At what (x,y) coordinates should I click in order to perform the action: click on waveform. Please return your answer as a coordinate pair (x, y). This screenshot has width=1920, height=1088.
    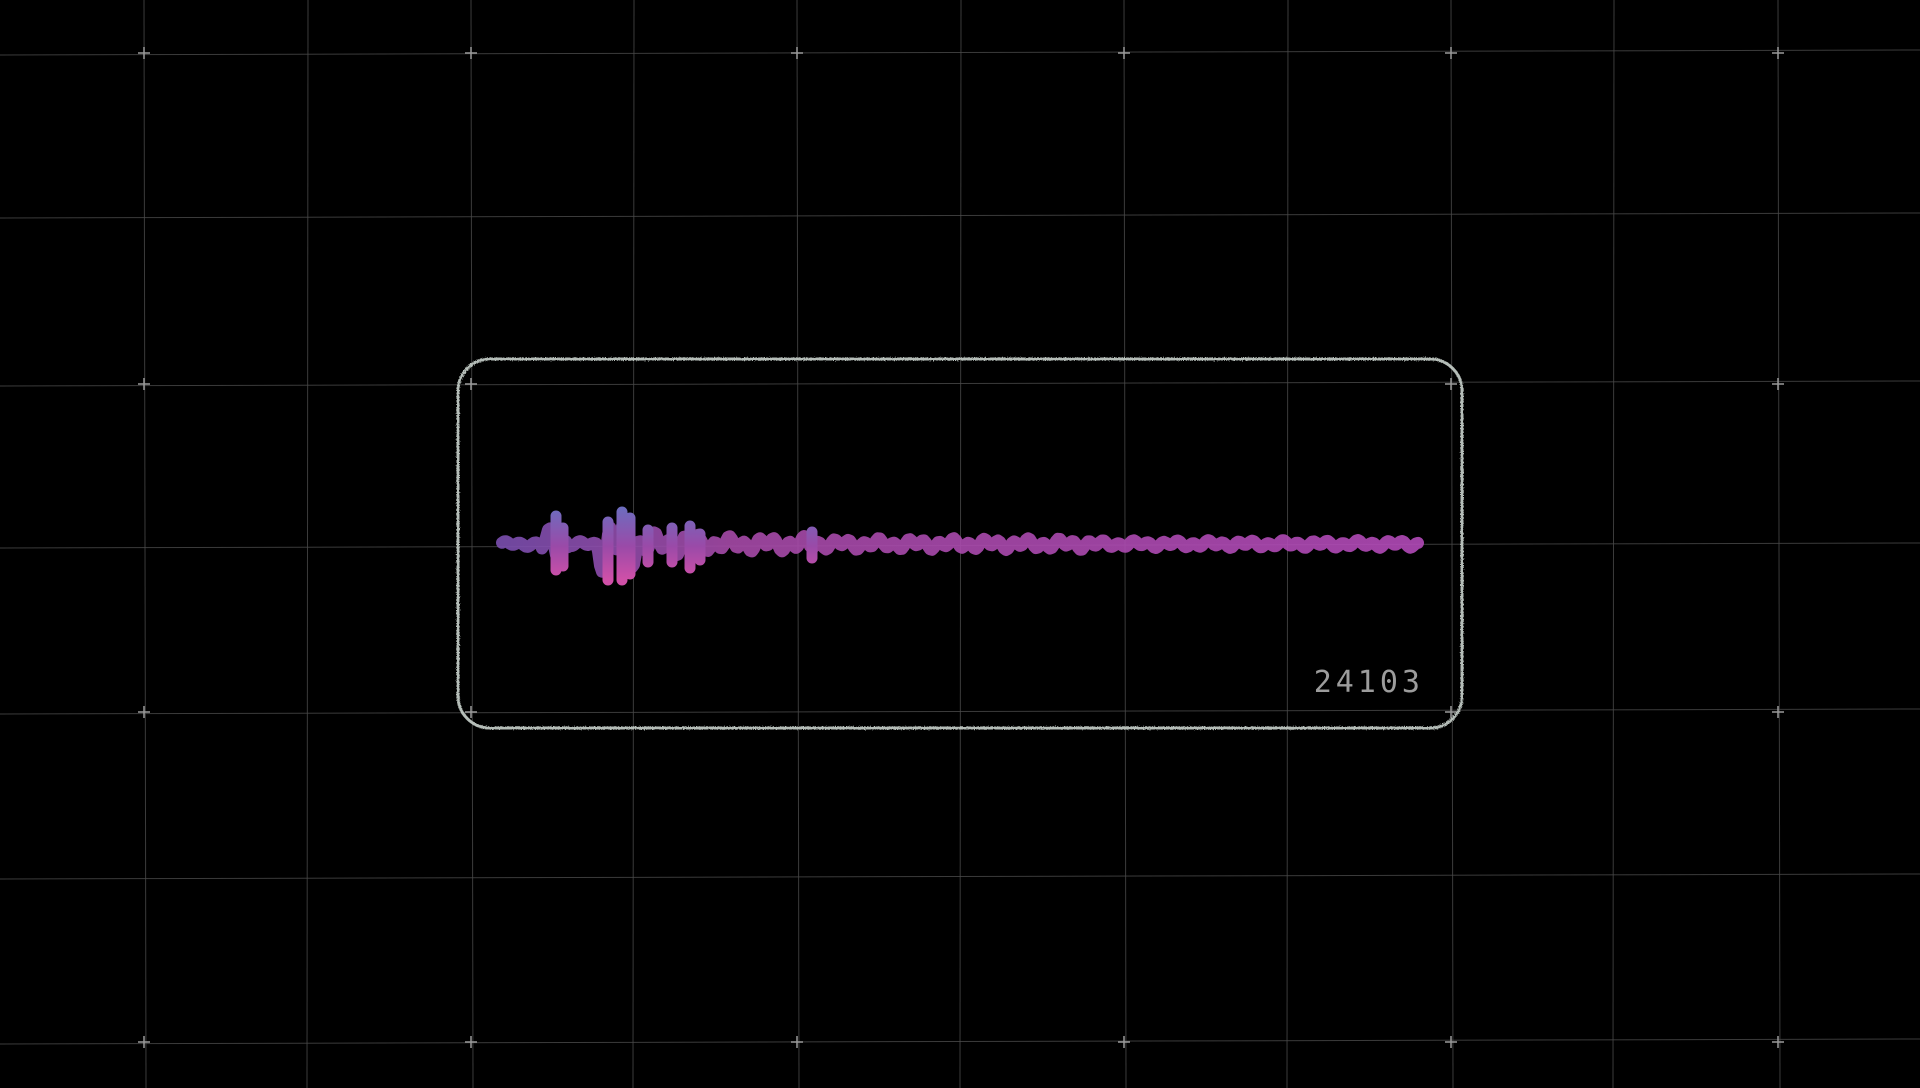
    Looking at the image, I should click on (960, 546).